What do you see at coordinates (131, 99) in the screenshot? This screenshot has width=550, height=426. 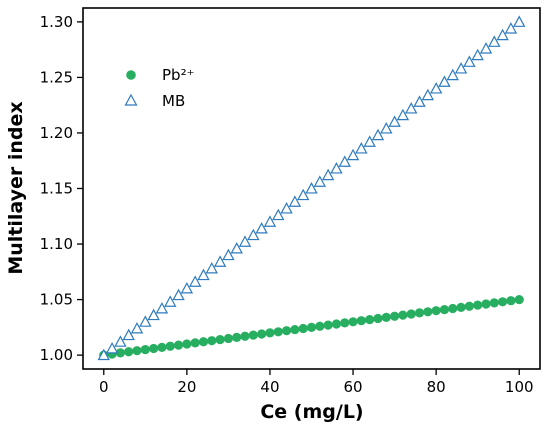 I see `legend-marker-mb` at bounding box center [131, 99].